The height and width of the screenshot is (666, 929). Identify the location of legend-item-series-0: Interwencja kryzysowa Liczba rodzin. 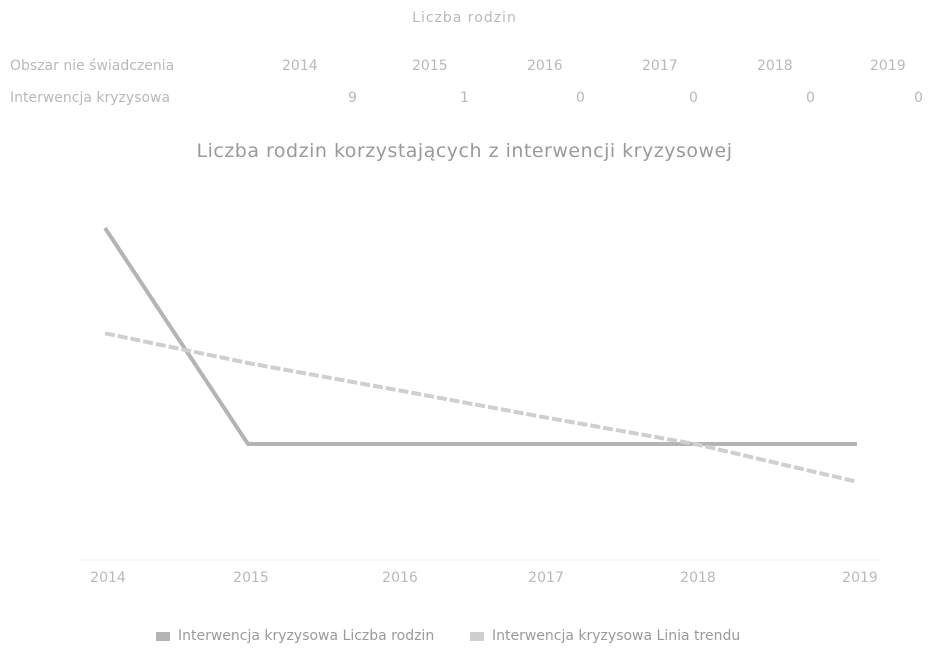
(295, 636).